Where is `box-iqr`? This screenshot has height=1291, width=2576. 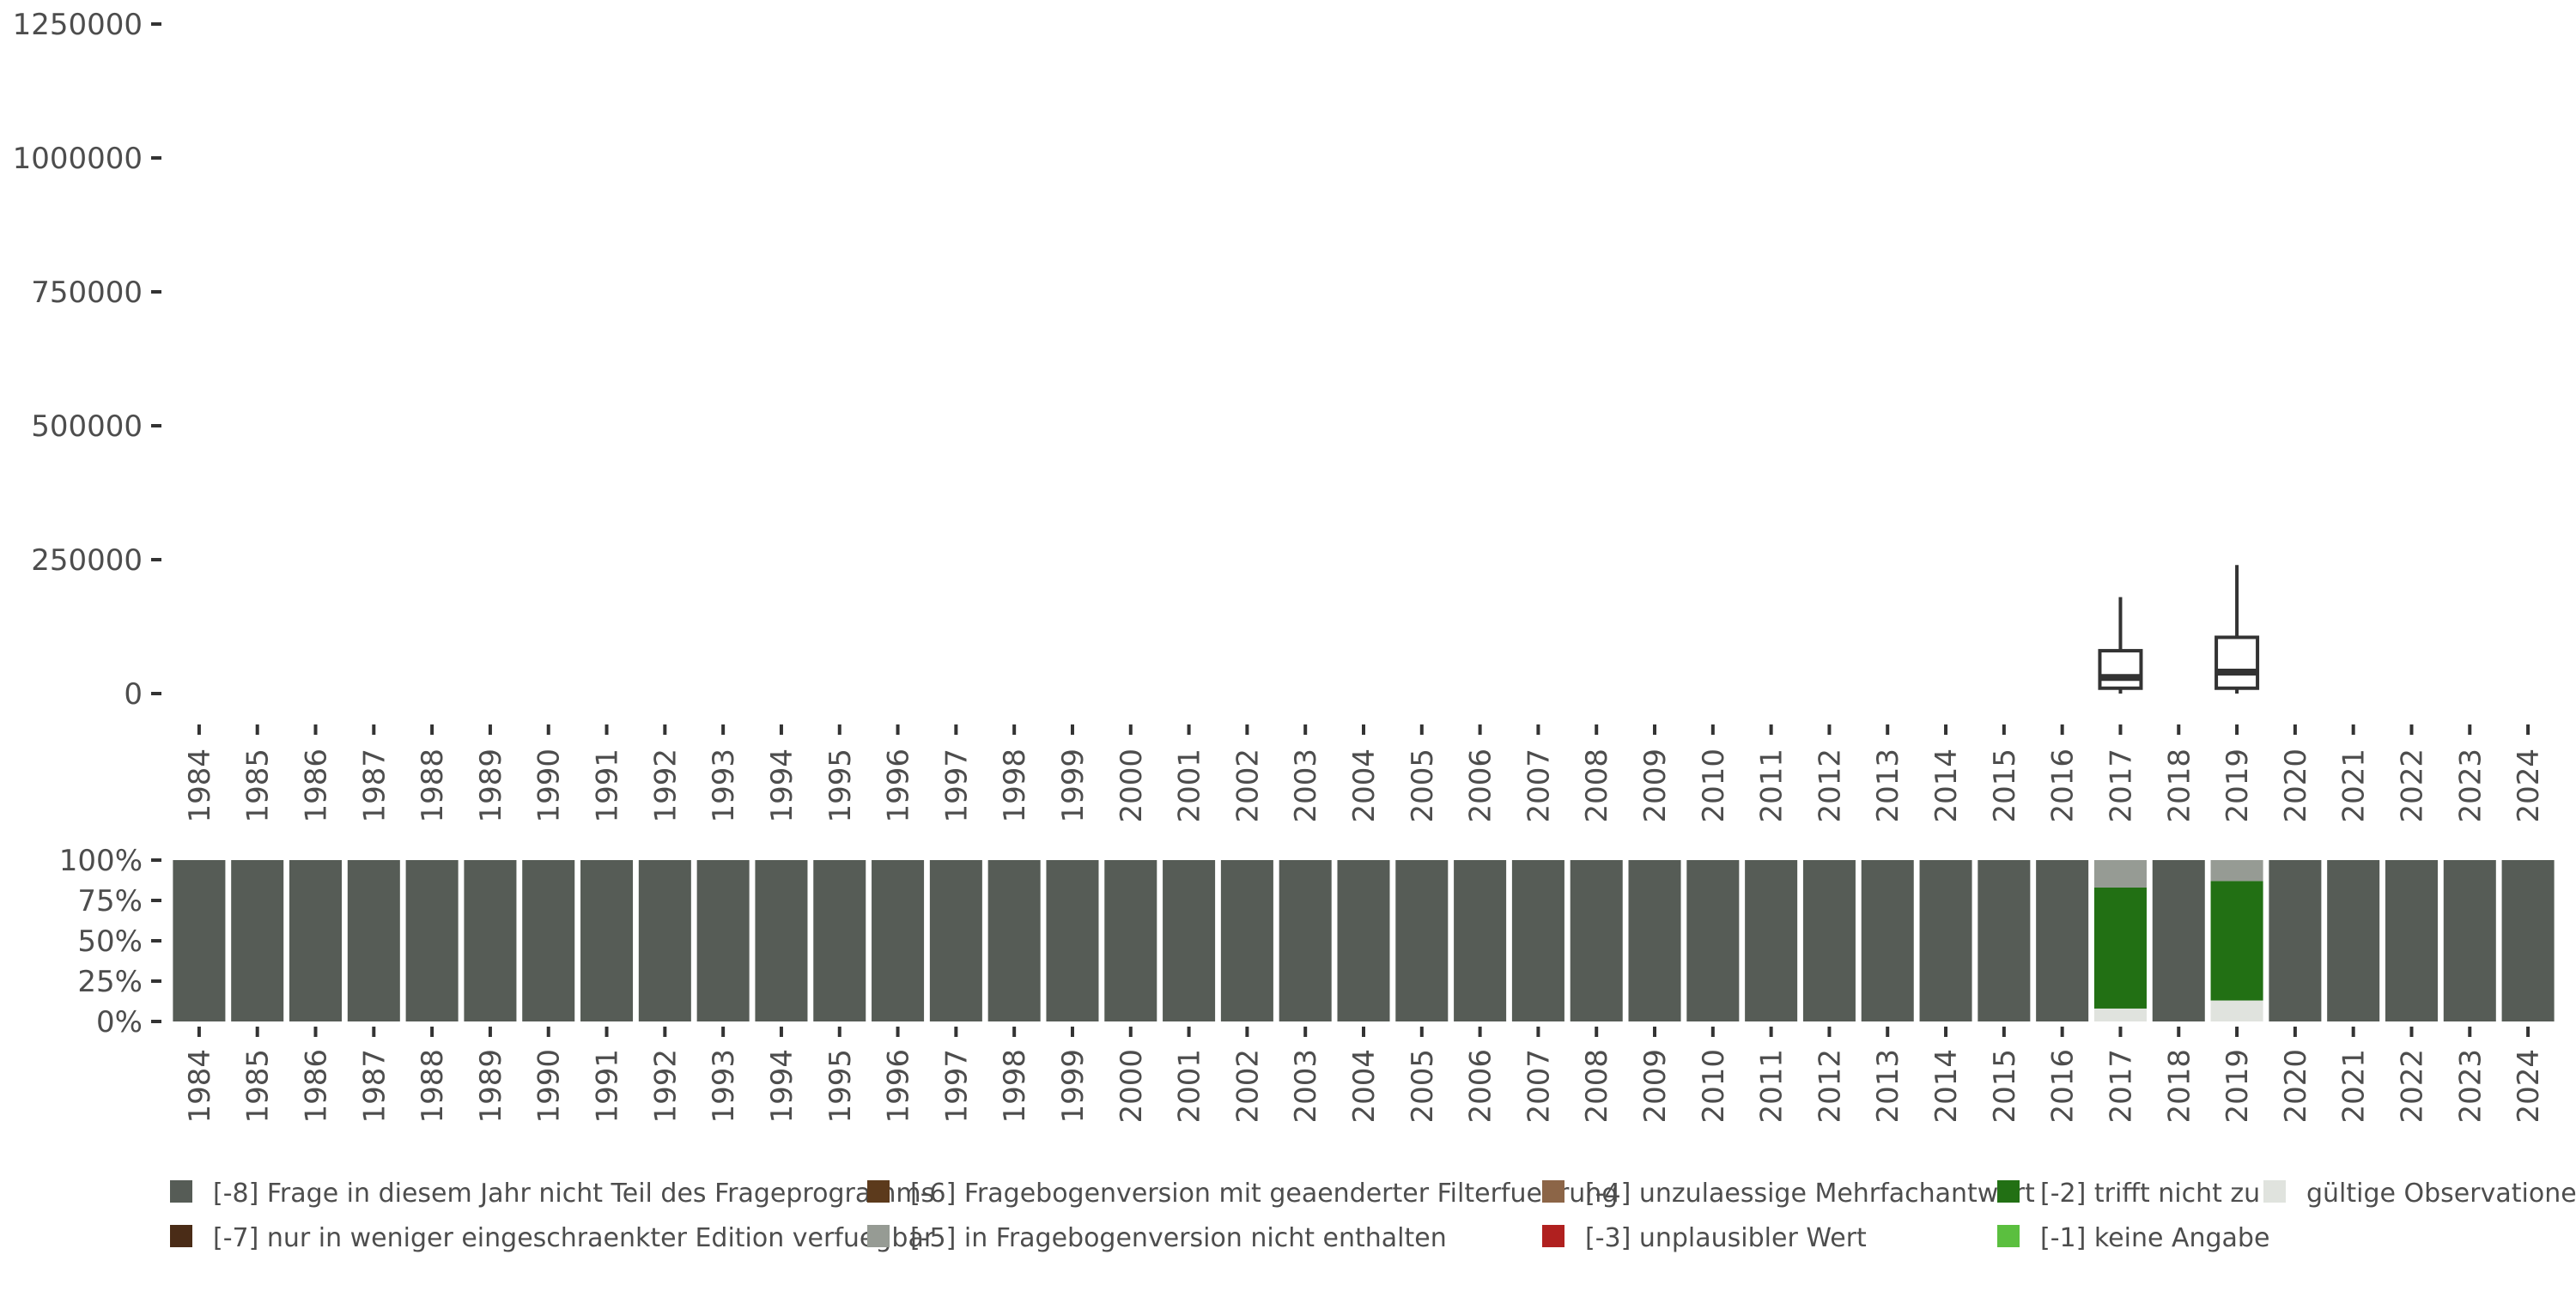 box-iqr is located at coordinates (2237, 663).